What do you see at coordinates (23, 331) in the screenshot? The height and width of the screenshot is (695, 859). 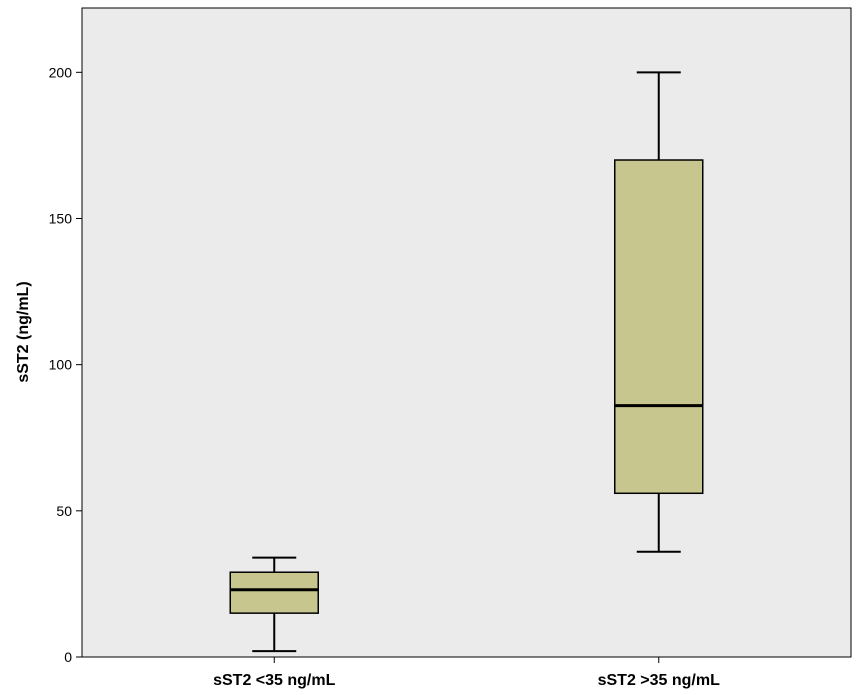 I see `y-axis-title: sST2 (ng/mL)` at bounding box center [23, 331].